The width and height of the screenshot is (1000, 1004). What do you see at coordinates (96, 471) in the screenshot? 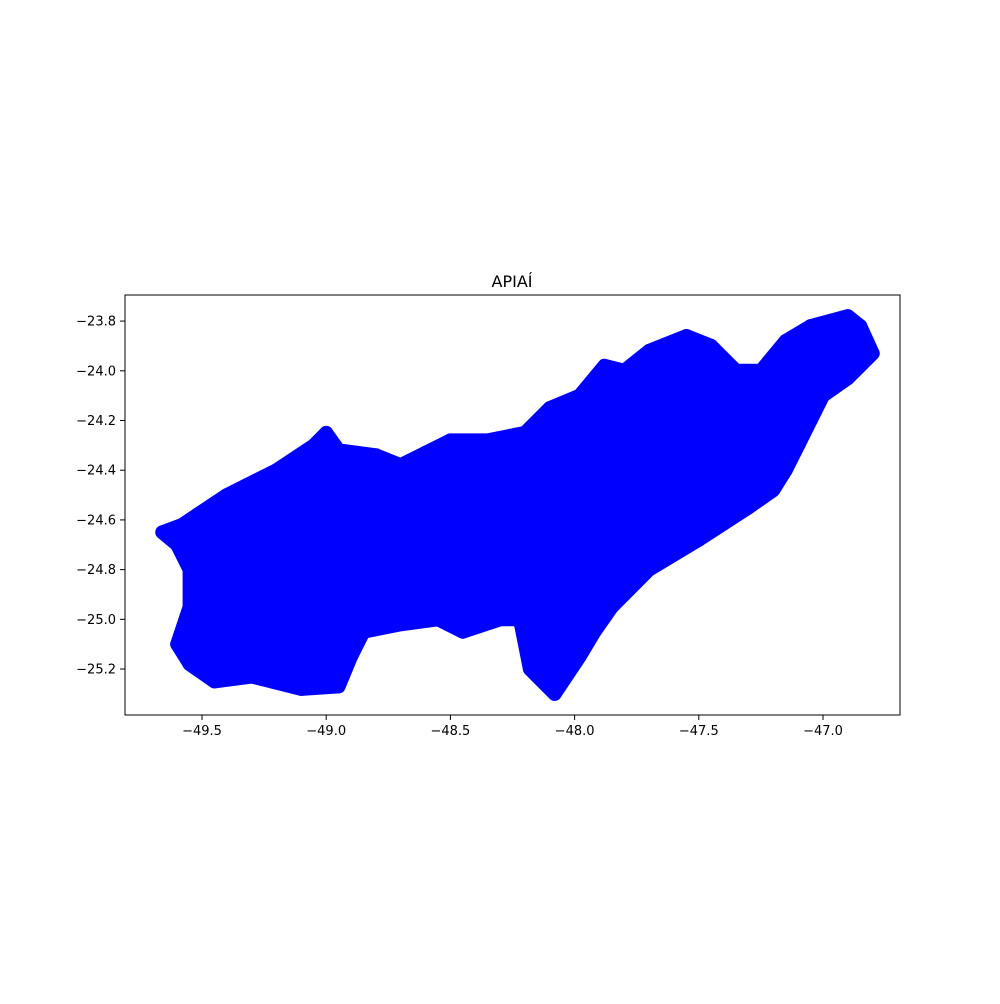
I see `y-tick-label: −24.4` at bounding box center [96, 471].